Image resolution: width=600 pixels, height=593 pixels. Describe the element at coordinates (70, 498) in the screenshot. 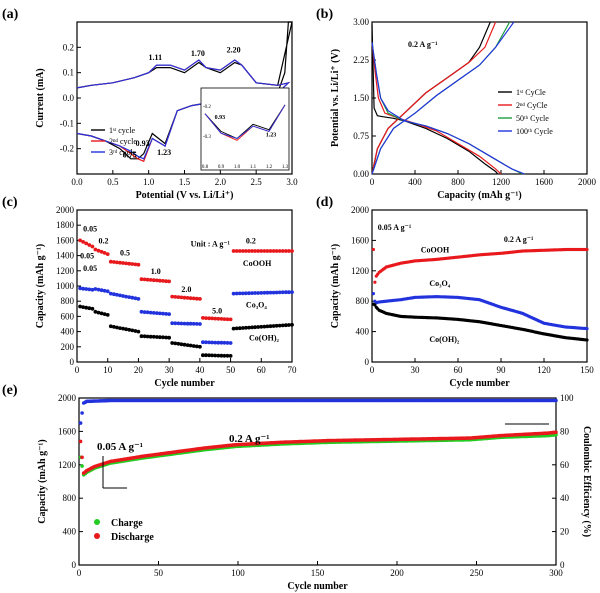

I see `y-tick-label: 800` at that location.